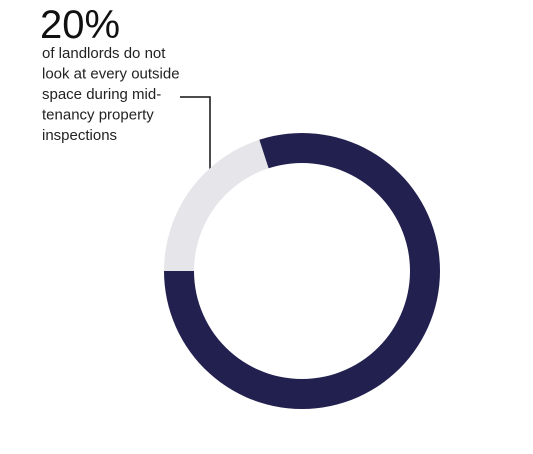 Image resolution: width=533 pixels, height=454 pixels. Describe the element at coordinates (195, 141) in the screenshot. I see `leader-line` at that location.